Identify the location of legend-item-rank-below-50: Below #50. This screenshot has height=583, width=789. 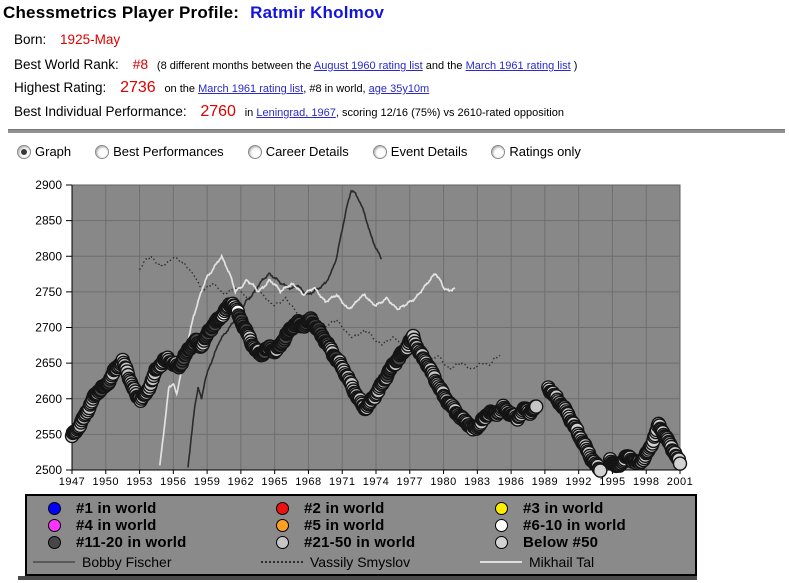
(584, 542).